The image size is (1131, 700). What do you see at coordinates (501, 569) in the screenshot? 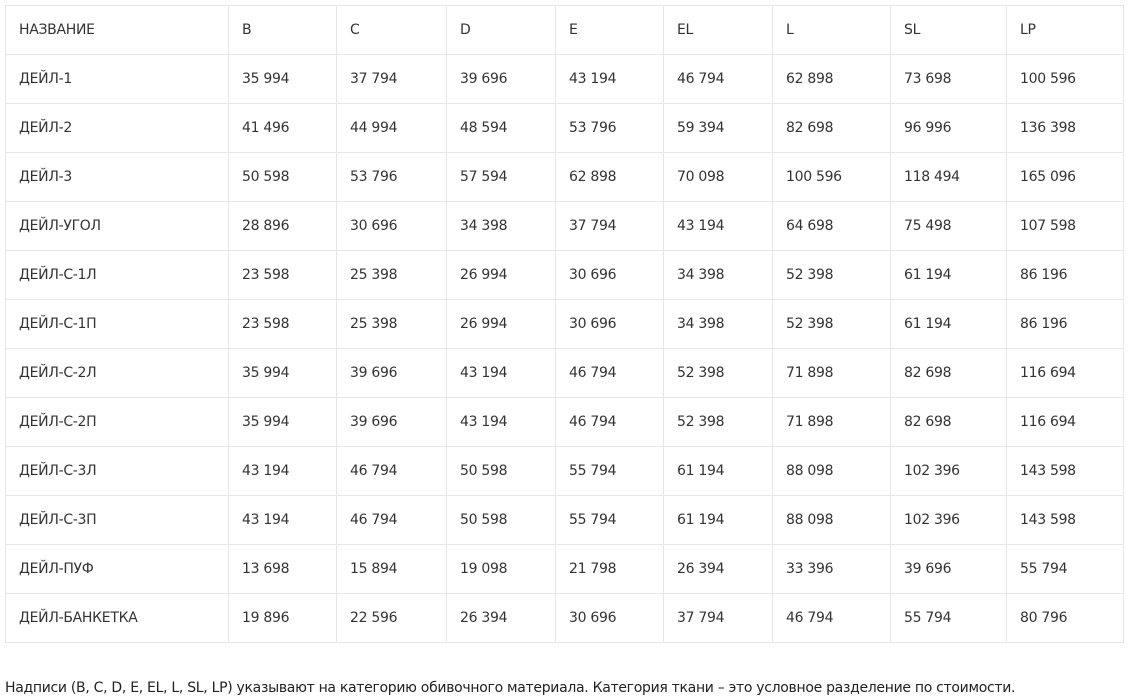
I see `price-cell: 19 098` at bounding box center [501, 569].